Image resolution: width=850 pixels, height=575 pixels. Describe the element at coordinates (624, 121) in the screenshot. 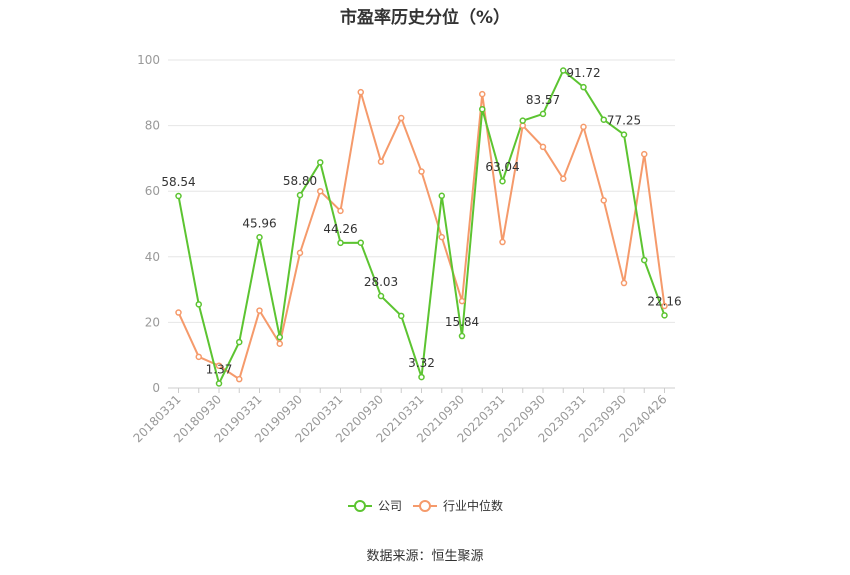

I see `data-label: 77.25` at that location.